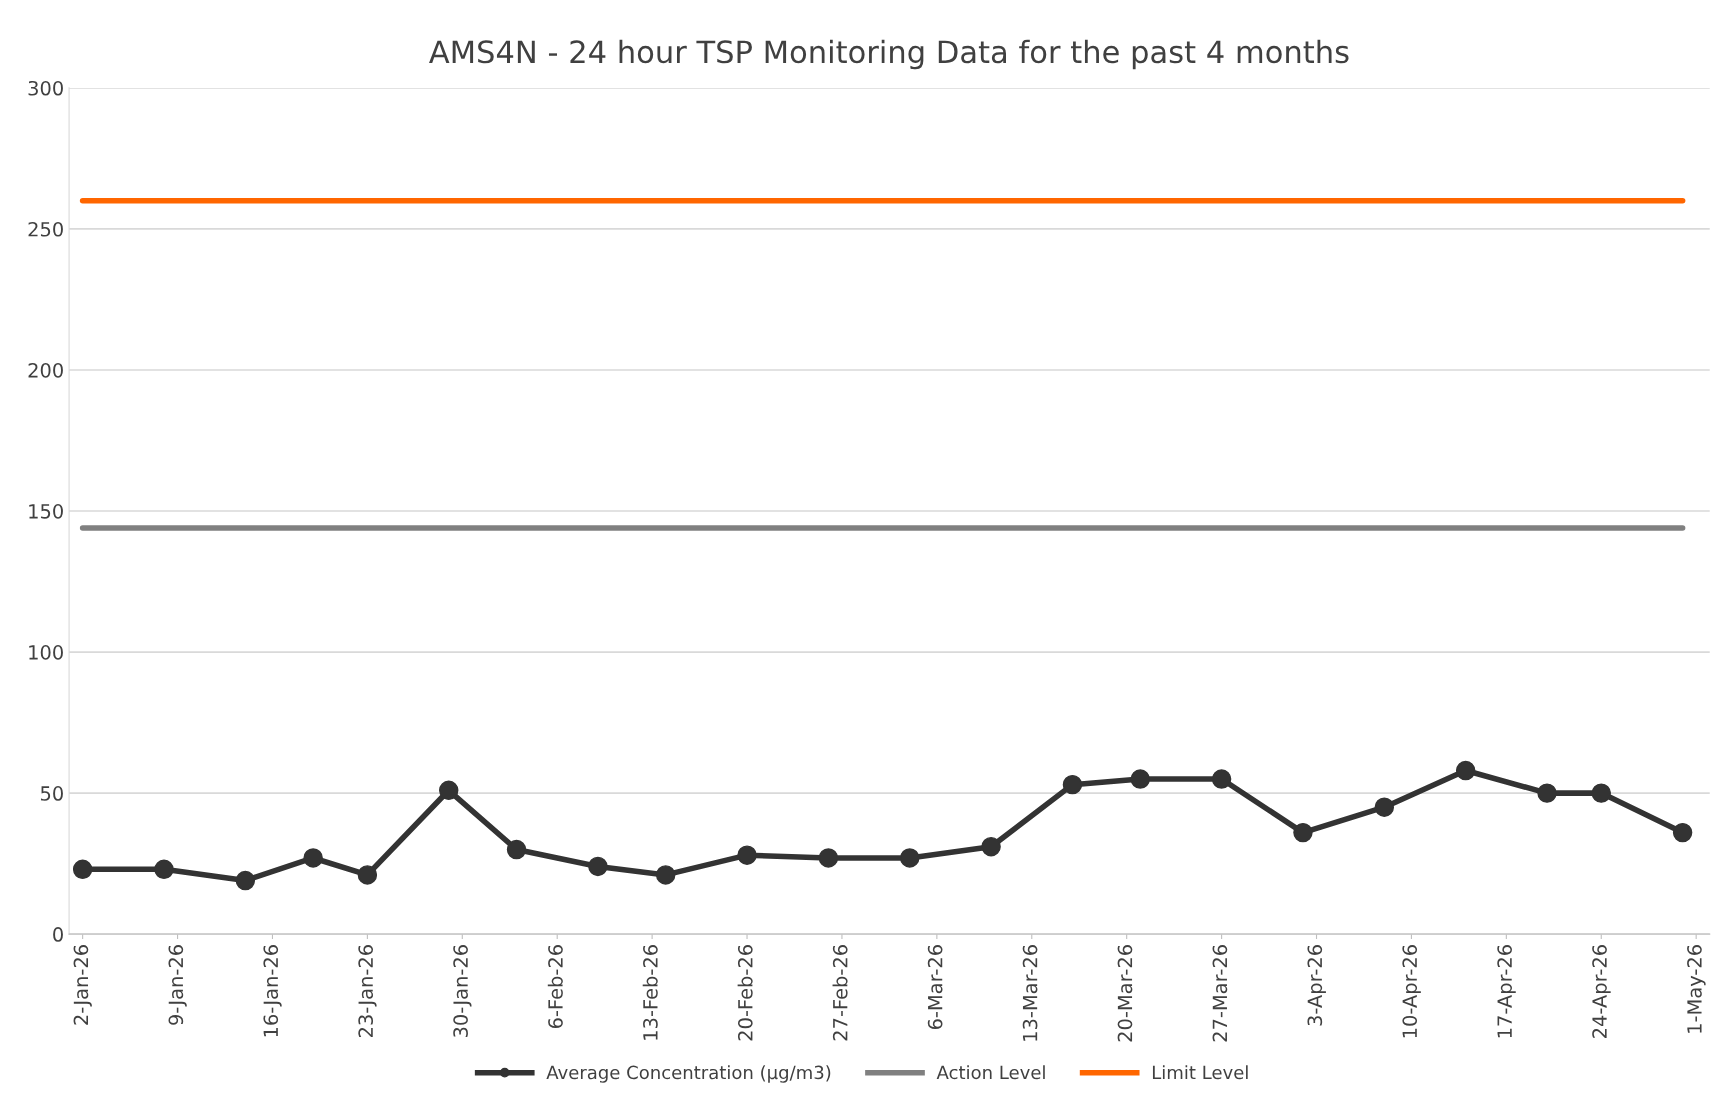 The height and width of the screenshot is (1099, 1727). Describe the element at coordinates (45, 229) in the screenshot. I see `y-tick-label: 250` at that location.